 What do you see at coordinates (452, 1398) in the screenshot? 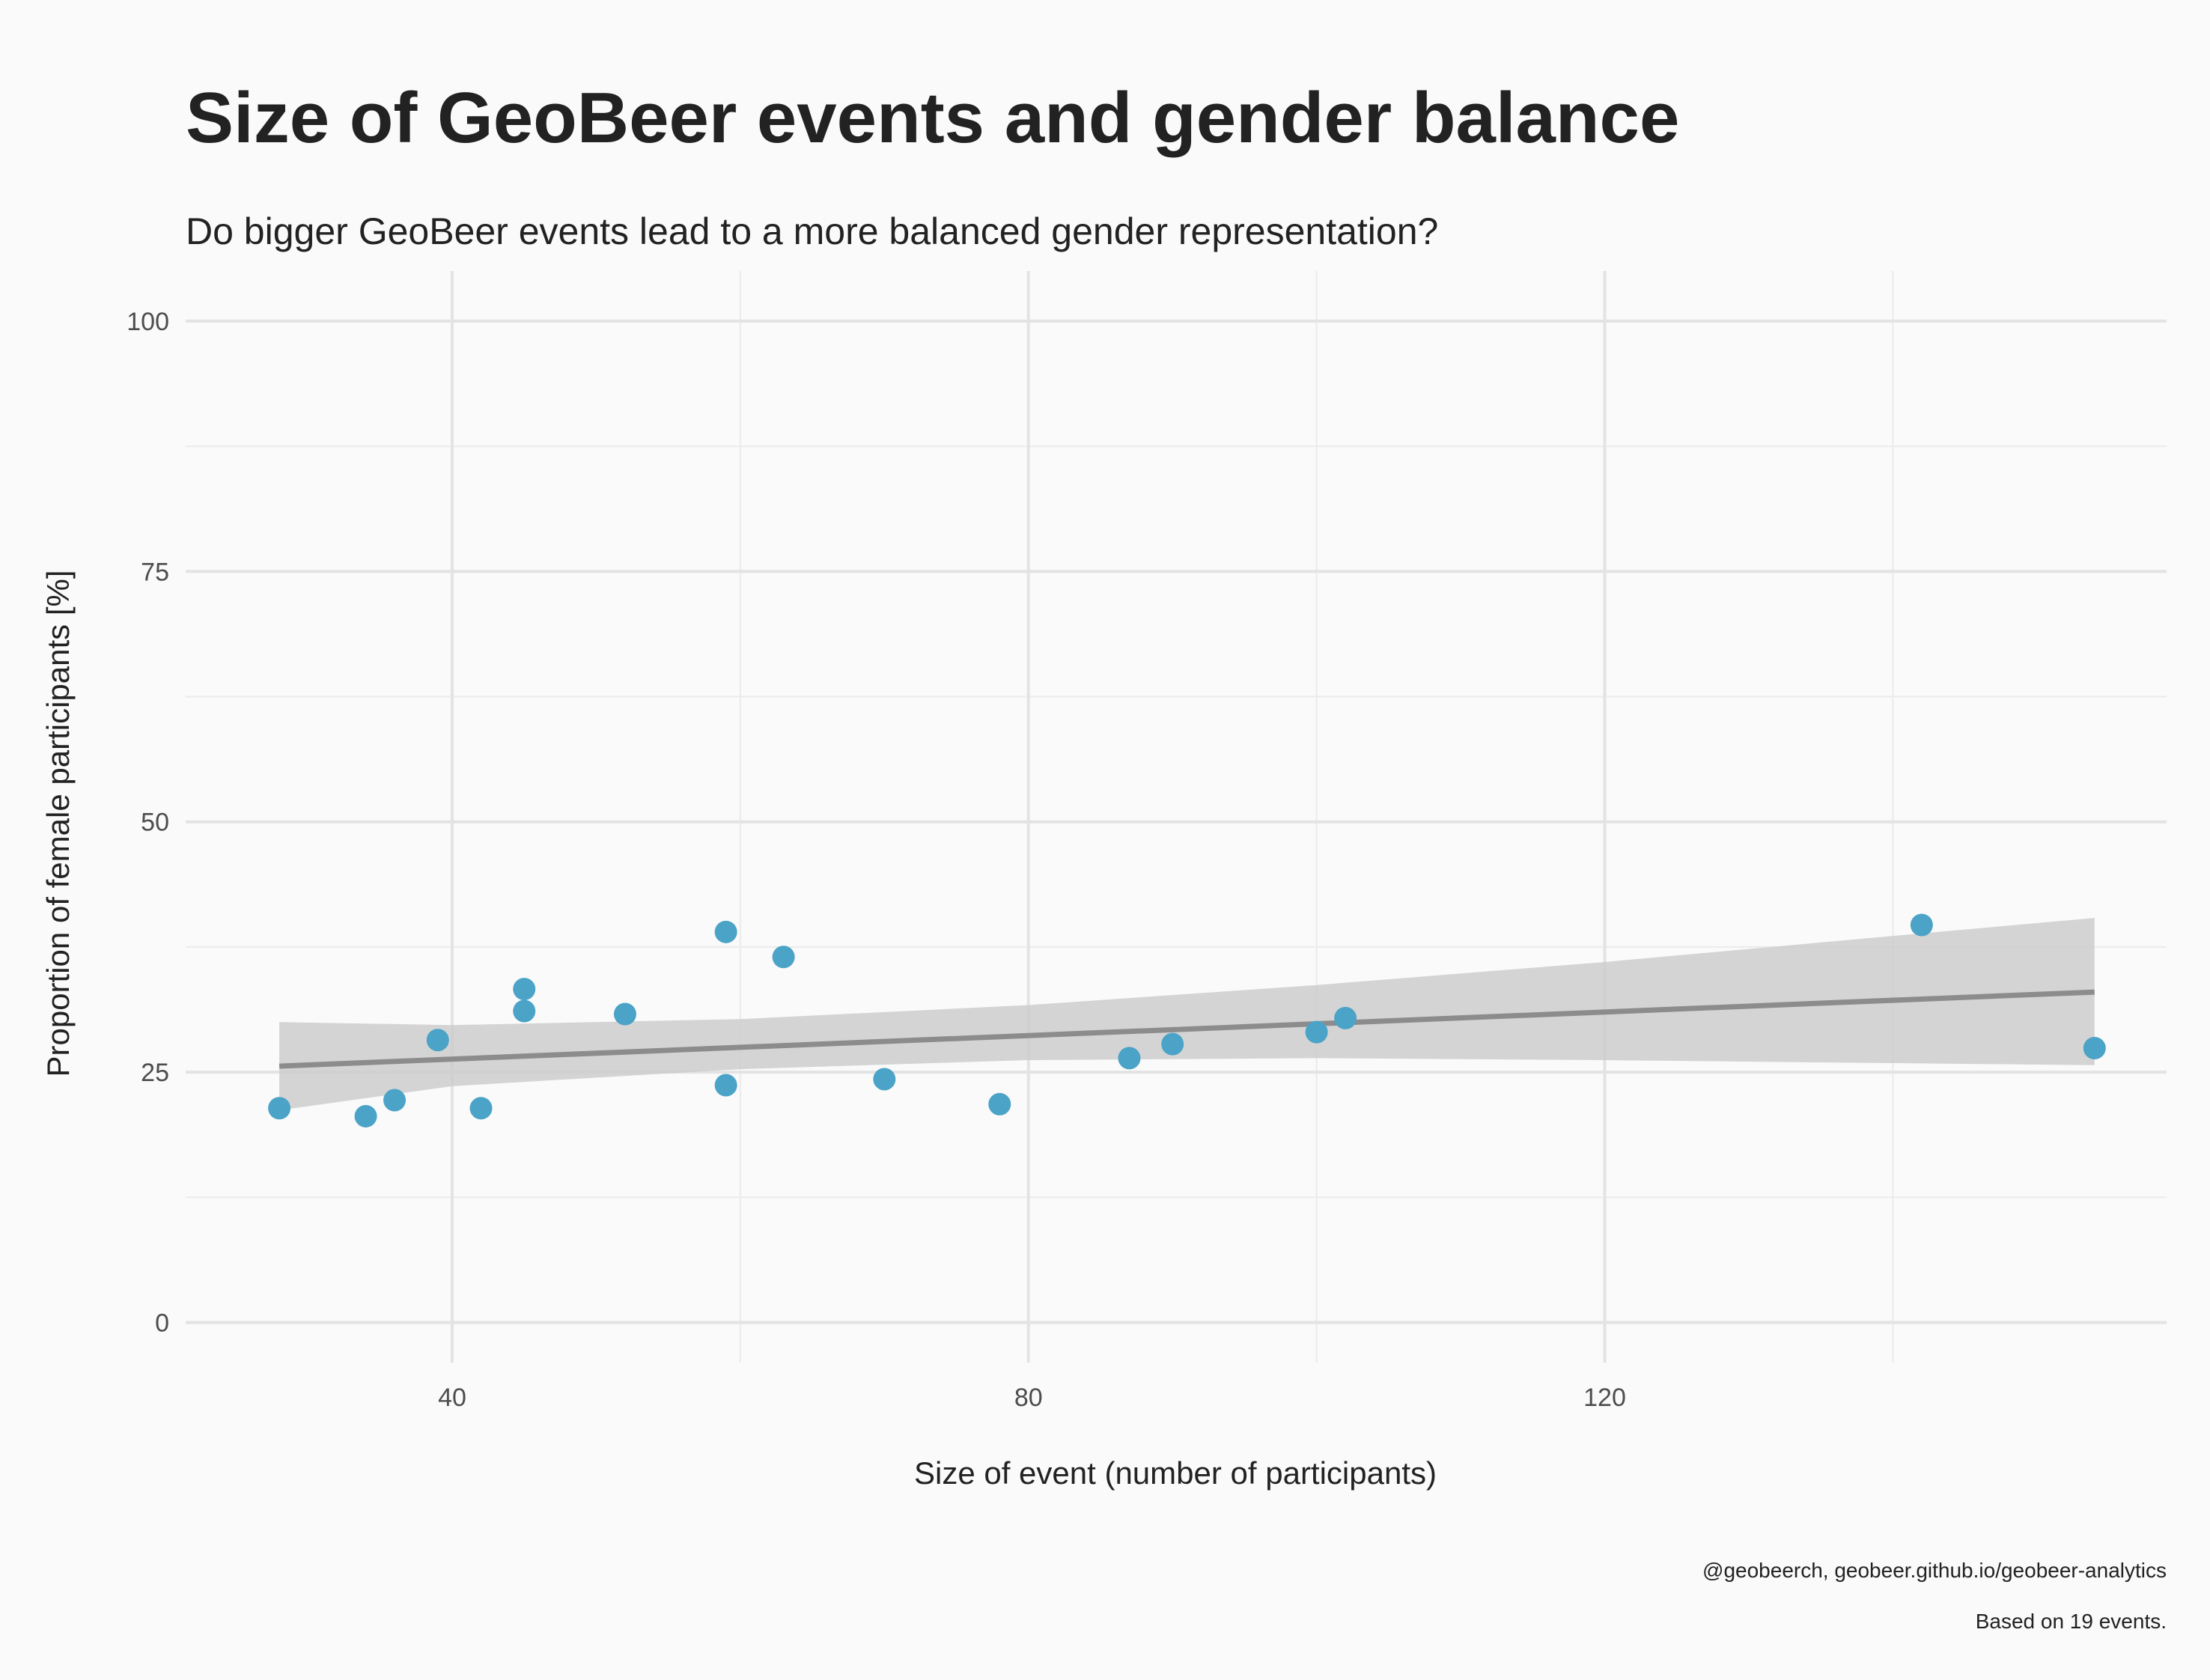
I see `x-tick-label-0: 40` at bounding box center [452, 1398].